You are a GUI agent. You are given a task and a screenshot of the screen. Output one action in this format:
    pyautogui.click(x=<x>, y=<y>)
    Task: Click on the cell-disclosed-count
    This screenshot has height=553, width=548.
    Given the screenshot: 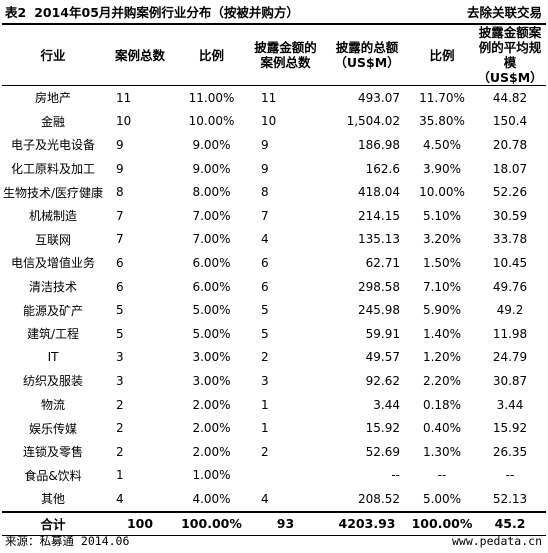 What is the action you would take?
    pyautogui.click(x=285, y=476)
    